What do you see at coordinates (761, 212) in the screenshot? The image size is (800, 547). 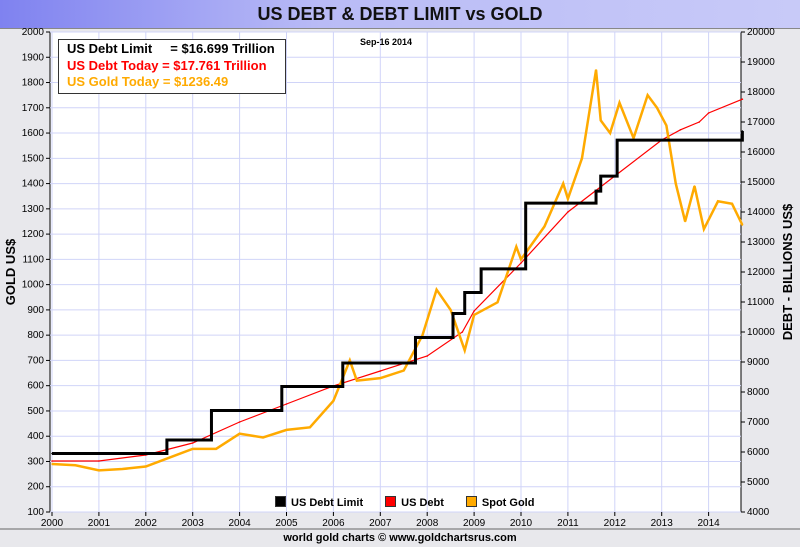 I see `y-tick-right: 14000` at bounding box center [761, 212].